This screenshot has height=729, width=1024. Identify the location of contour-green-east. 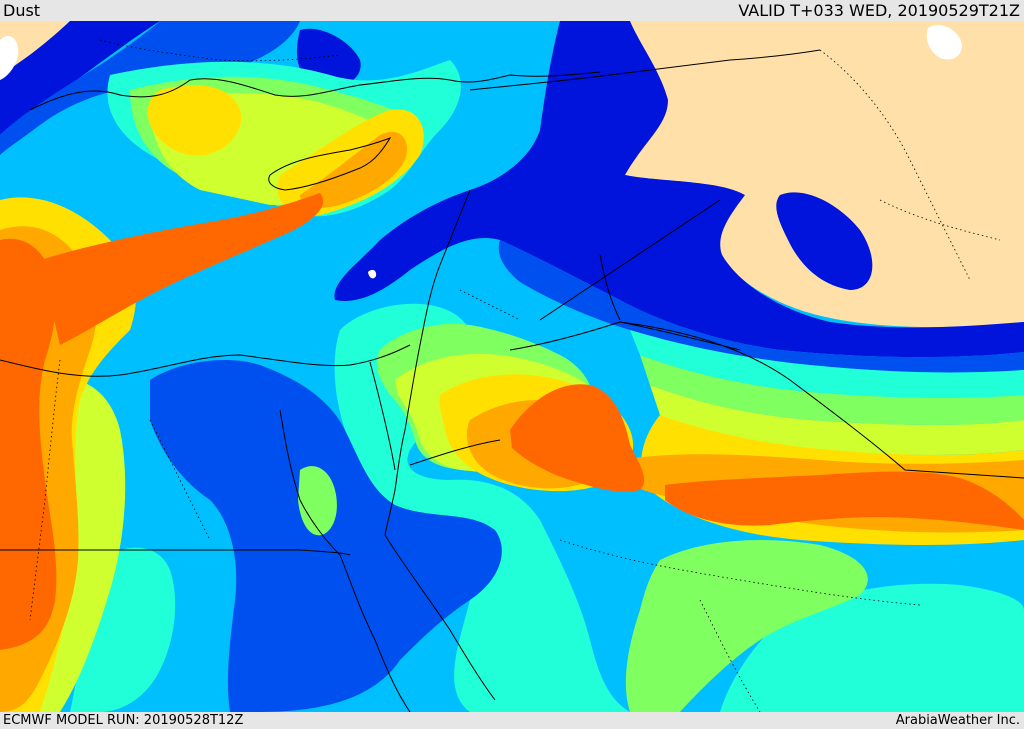
(832, 390).